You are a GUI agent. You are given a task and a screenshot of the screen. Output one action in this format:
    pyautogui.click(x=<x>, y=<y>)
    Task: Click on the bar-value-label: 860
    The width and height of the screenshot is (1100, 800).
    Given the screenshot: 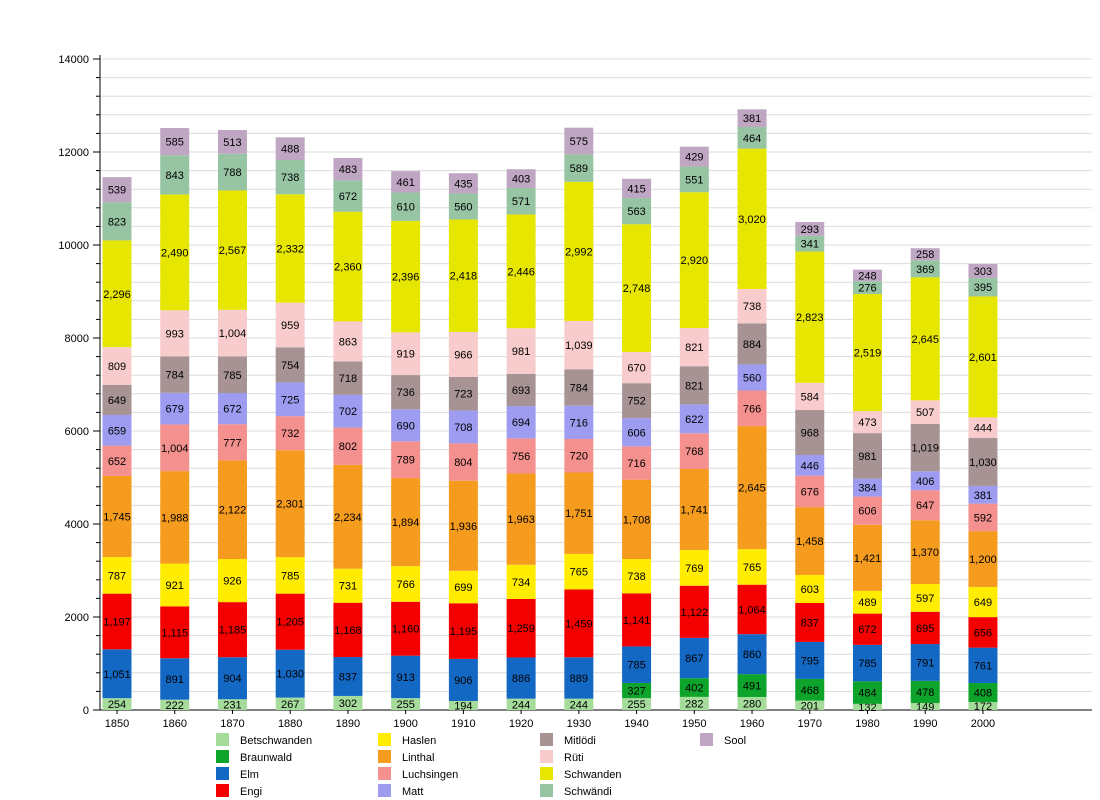 What is the action you would take?
    pyautogui.click(x=752, y=655)
    